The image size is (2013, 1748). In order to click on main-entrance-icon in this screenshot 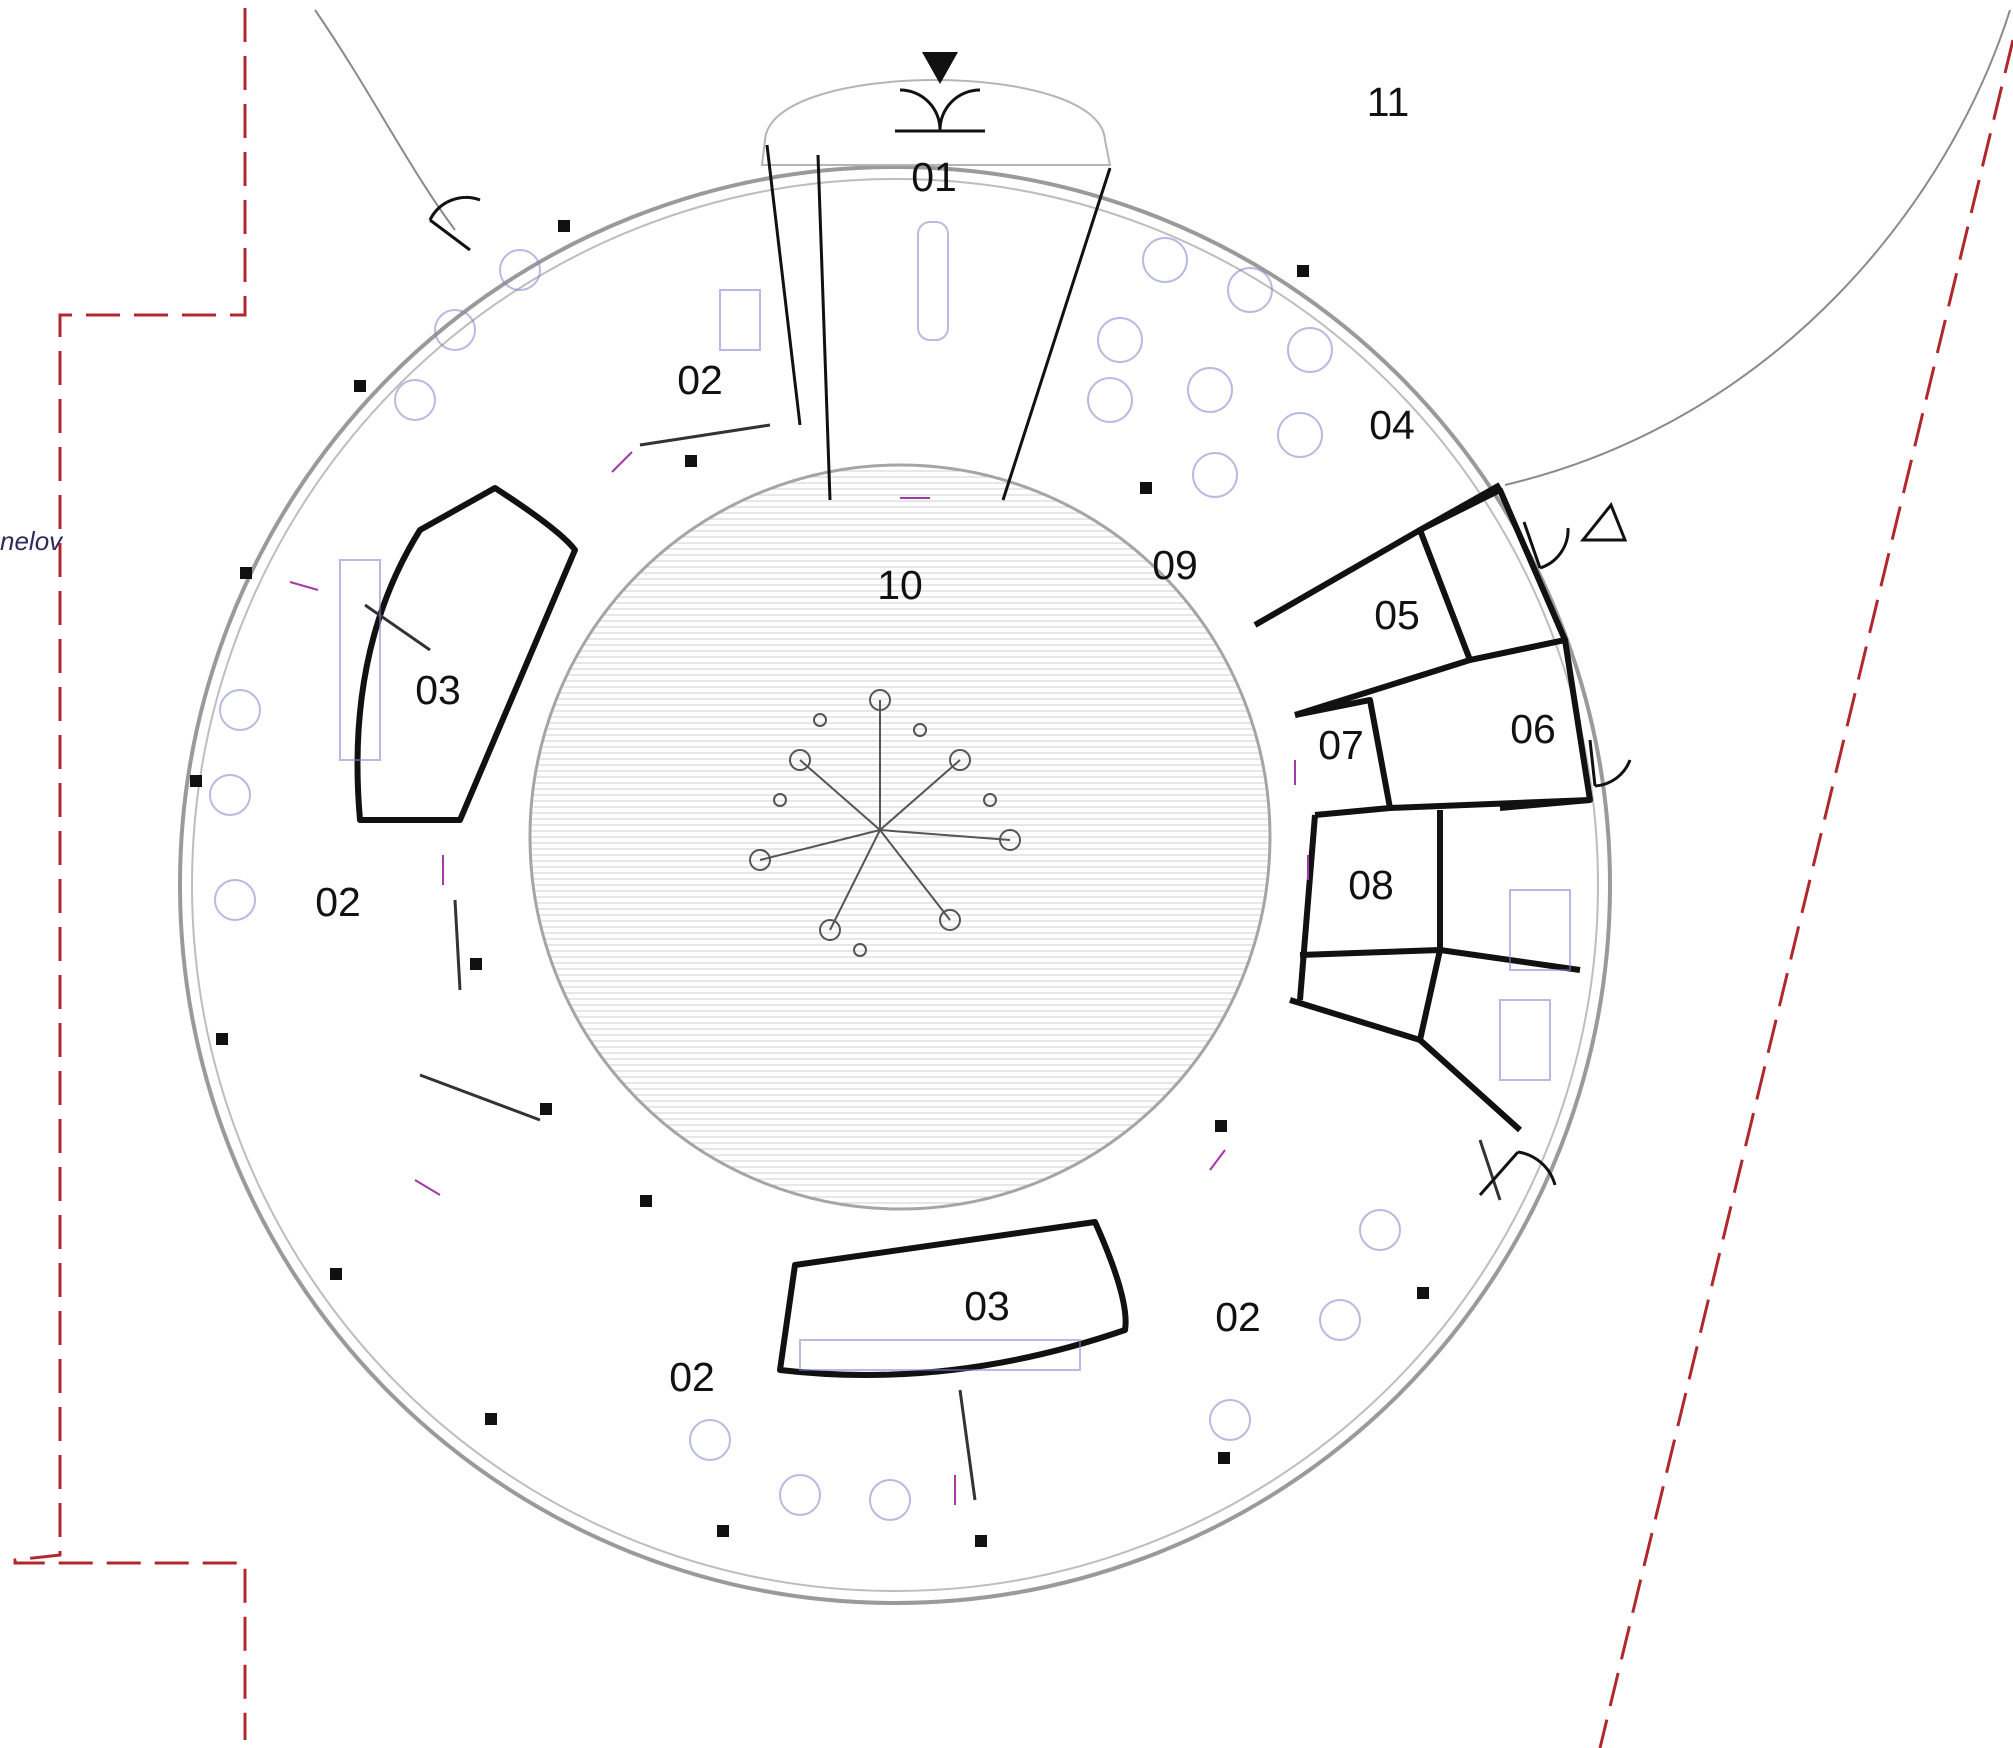, I will do `click(940, 68)`.